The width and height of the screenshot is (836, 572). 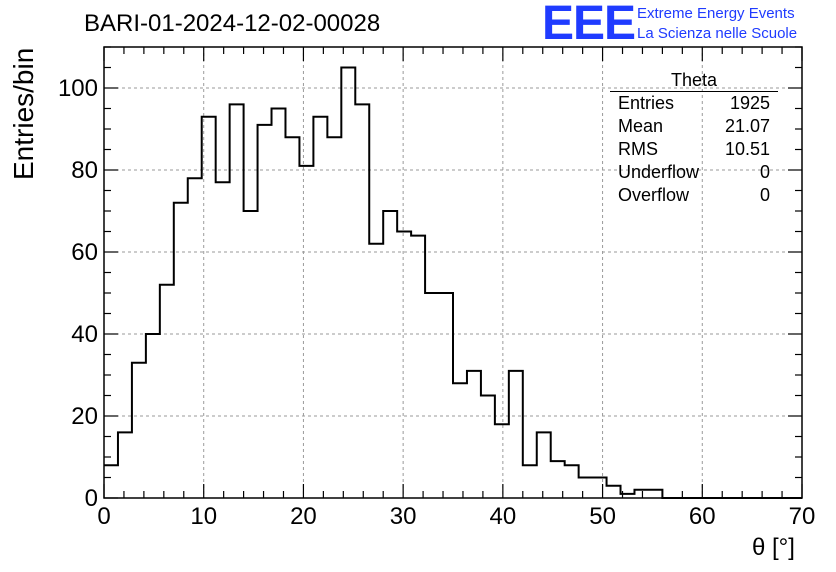 What do you see at coordinates (602, 516) in the screenshot?
I see `x-tick-label: 50` at bounding box center [602, 516].